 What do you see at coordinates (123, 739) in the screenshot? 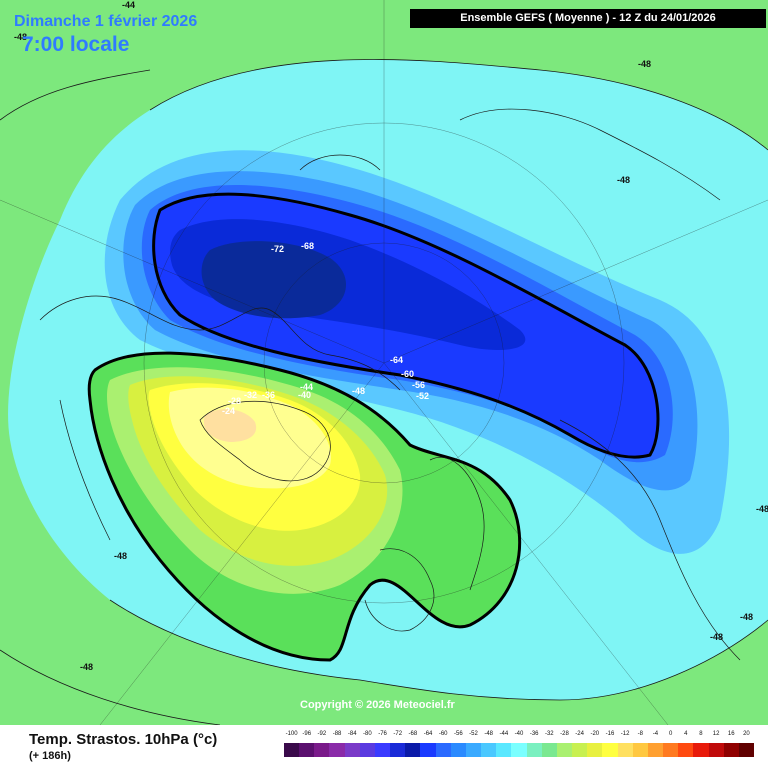
I see `parameter-title: Temp. Strastos. 10hPa (°c)` at bounding box center [123, 739].